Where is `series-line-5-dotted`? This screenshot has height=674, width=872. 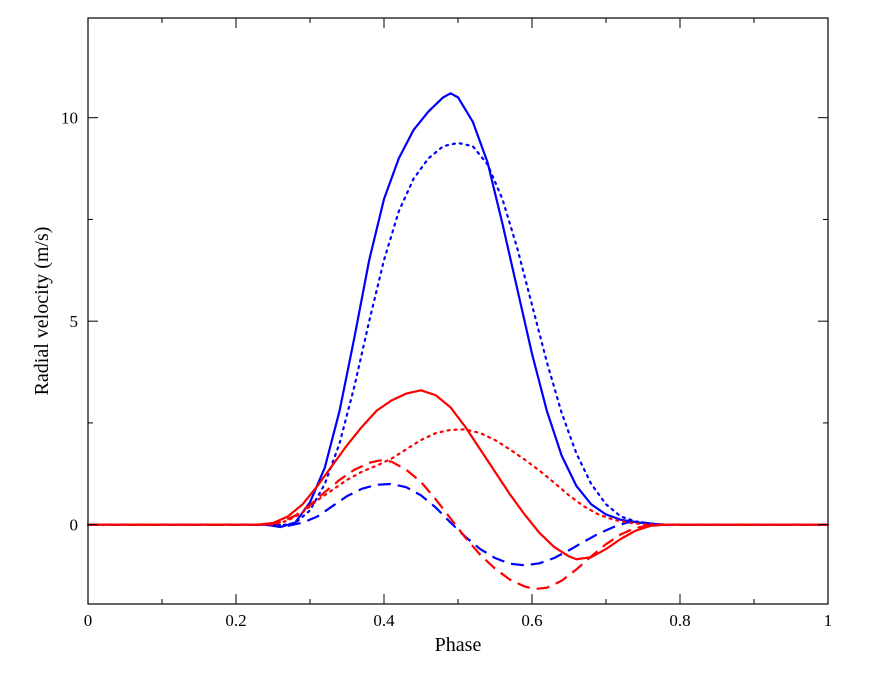 series-line-5-dotted is located at coordinates (458, 477).